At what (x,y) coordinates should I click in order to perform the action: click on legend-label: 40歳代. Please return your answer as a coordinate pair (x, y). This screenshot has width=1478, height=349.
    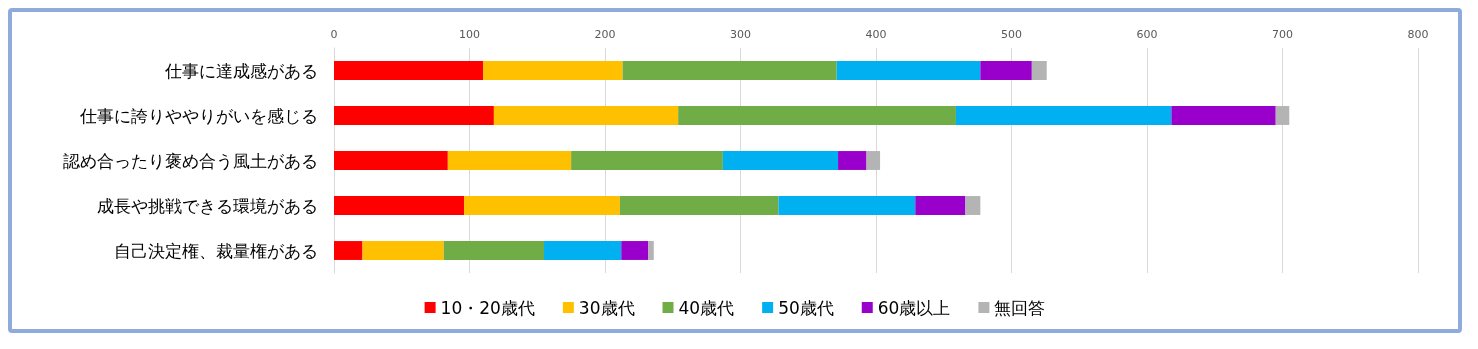
    Looking at the image, I should click on (706, 307).